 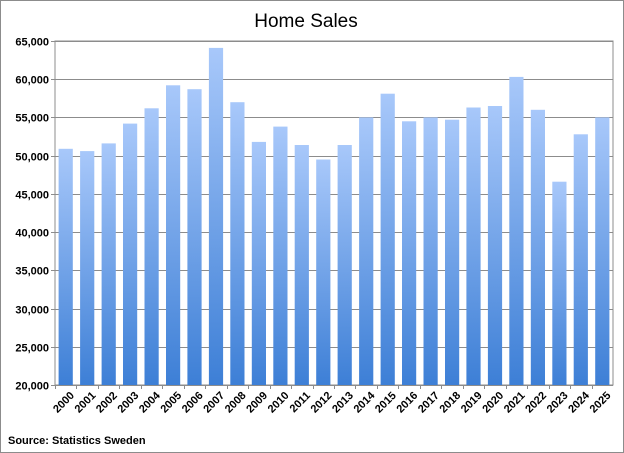 I want to click on bar-2005, so click(x=173, y=235).